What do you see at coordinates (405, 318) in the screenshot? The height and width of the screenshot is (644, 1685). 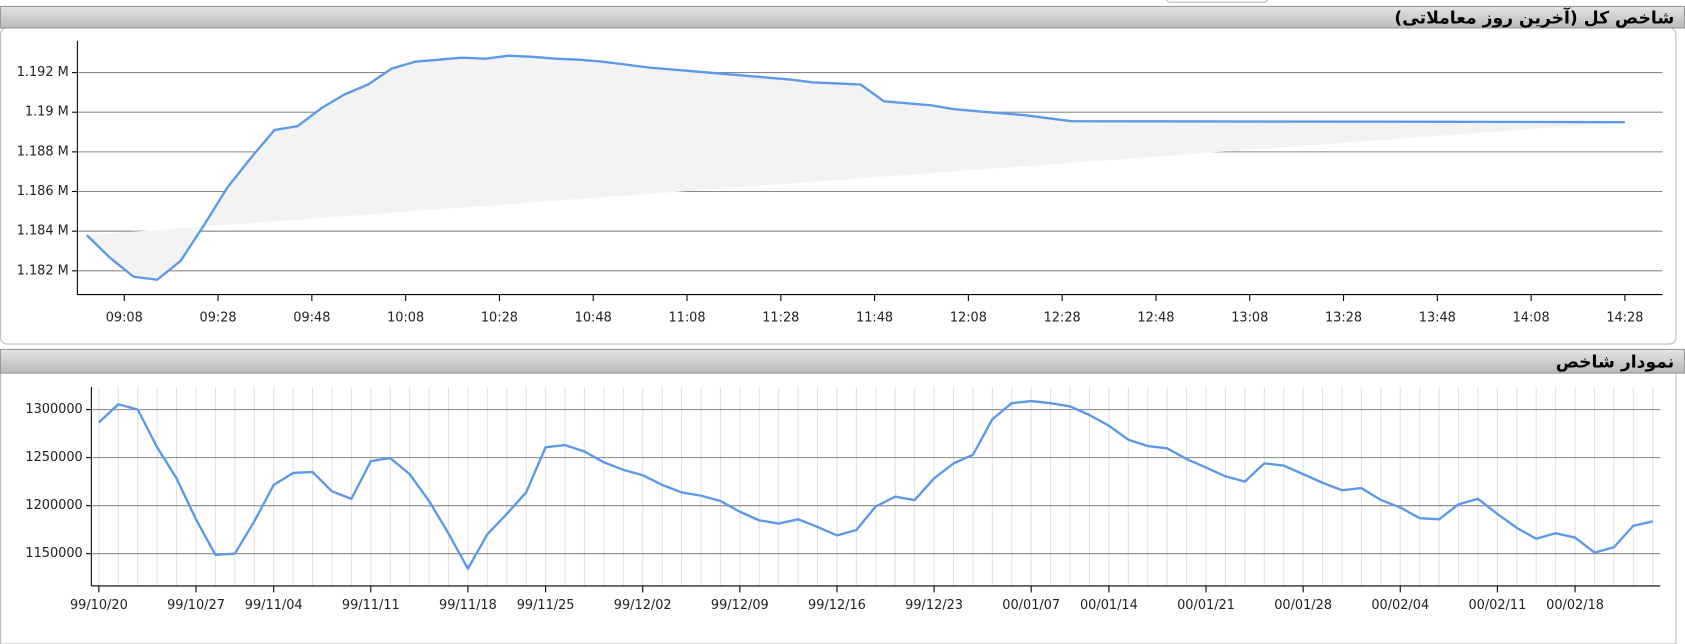 I see `x-tick-label: 10:08` at bounding box center [405, 318].